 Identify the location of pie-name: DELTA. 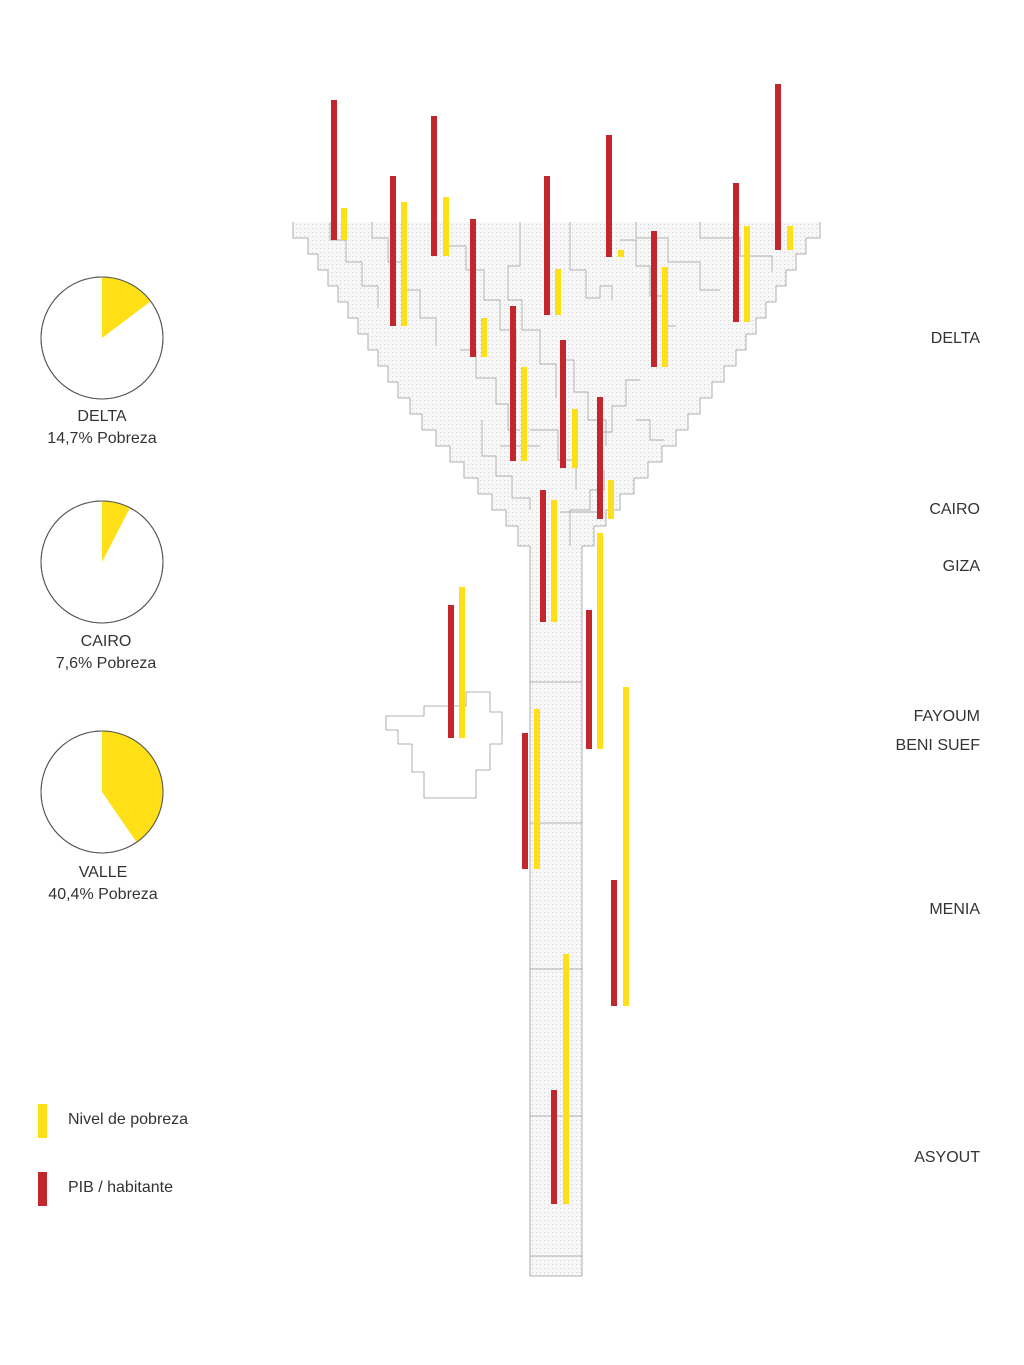
(102, 416).